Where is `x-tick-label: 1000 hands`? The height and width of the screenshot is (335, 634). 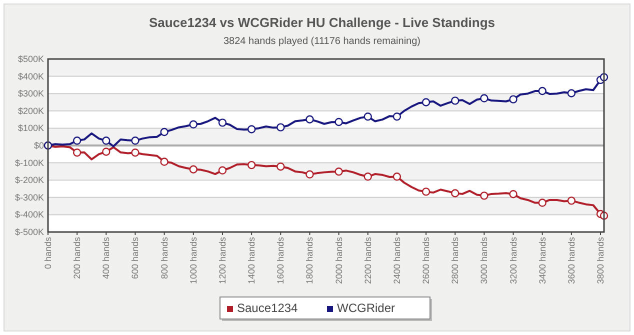
x-tick-label: 1000 hands is located at coordinates (193, 260).